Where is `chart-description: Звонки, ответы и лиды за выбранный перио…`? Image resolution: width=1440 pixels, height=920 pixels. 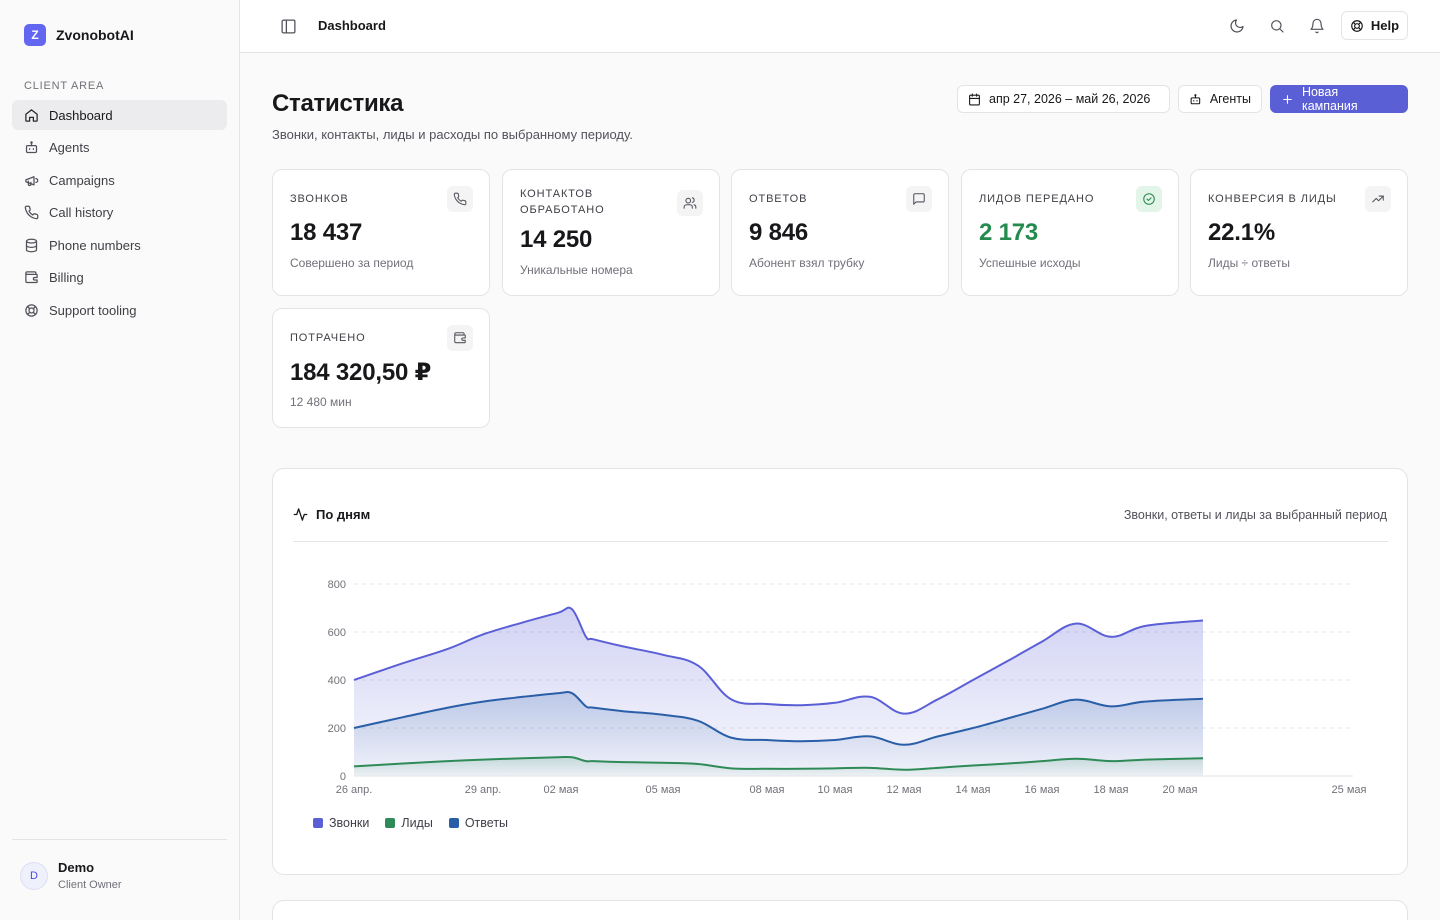
chart-description: Звонки, ответы и лиды за выбранный перио… is located at coordinates (1255, 515).